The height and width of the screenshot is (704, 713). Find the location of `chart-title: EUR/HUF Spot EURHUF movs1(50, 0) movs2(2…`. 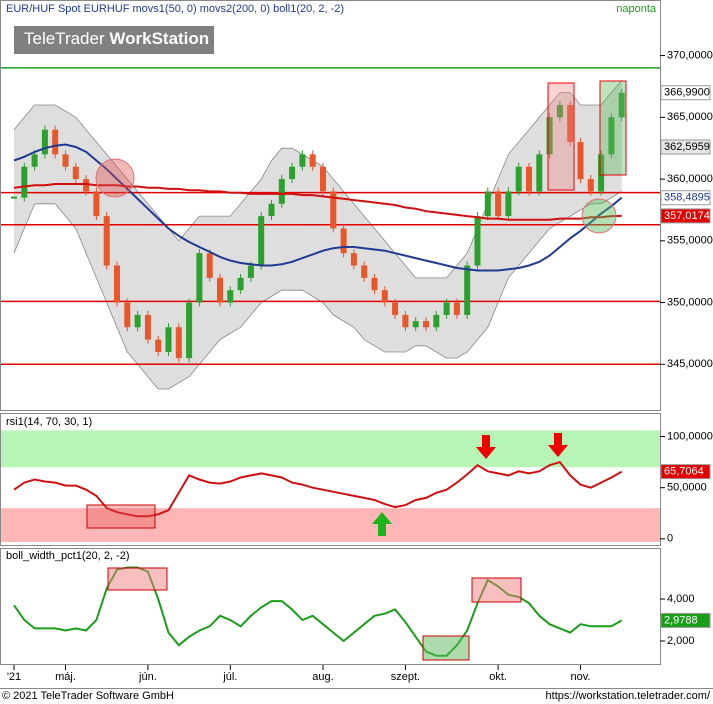

chart-title: EUR/HUF Spot EURHUF movs1(50, 0) movs2(2… is located at coordinates (175, 9).